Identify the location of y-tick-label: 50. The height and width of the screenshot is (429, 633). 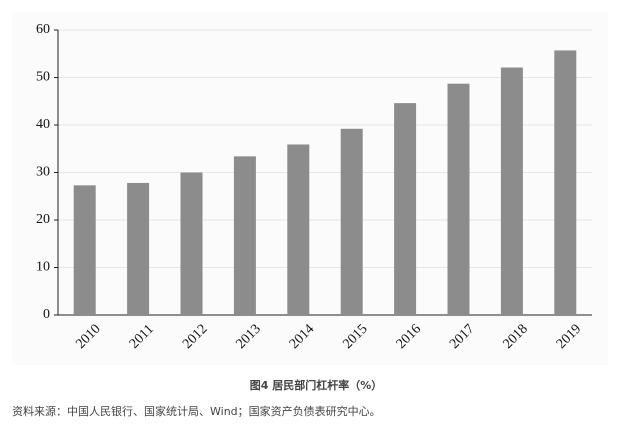
(43, 77).